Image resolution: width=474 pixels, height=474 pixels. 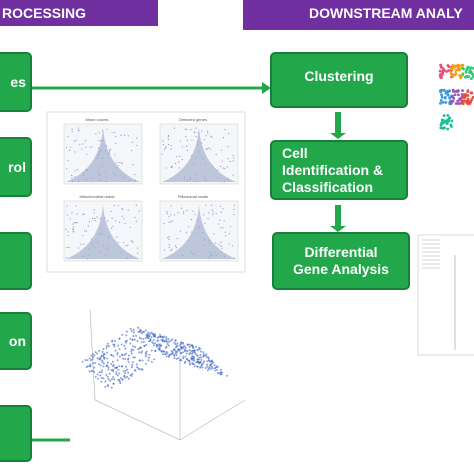 What do you see at coordinates (338, 229) in the screenshot?
I see `arrow-head` at bounding box center [338, 229].